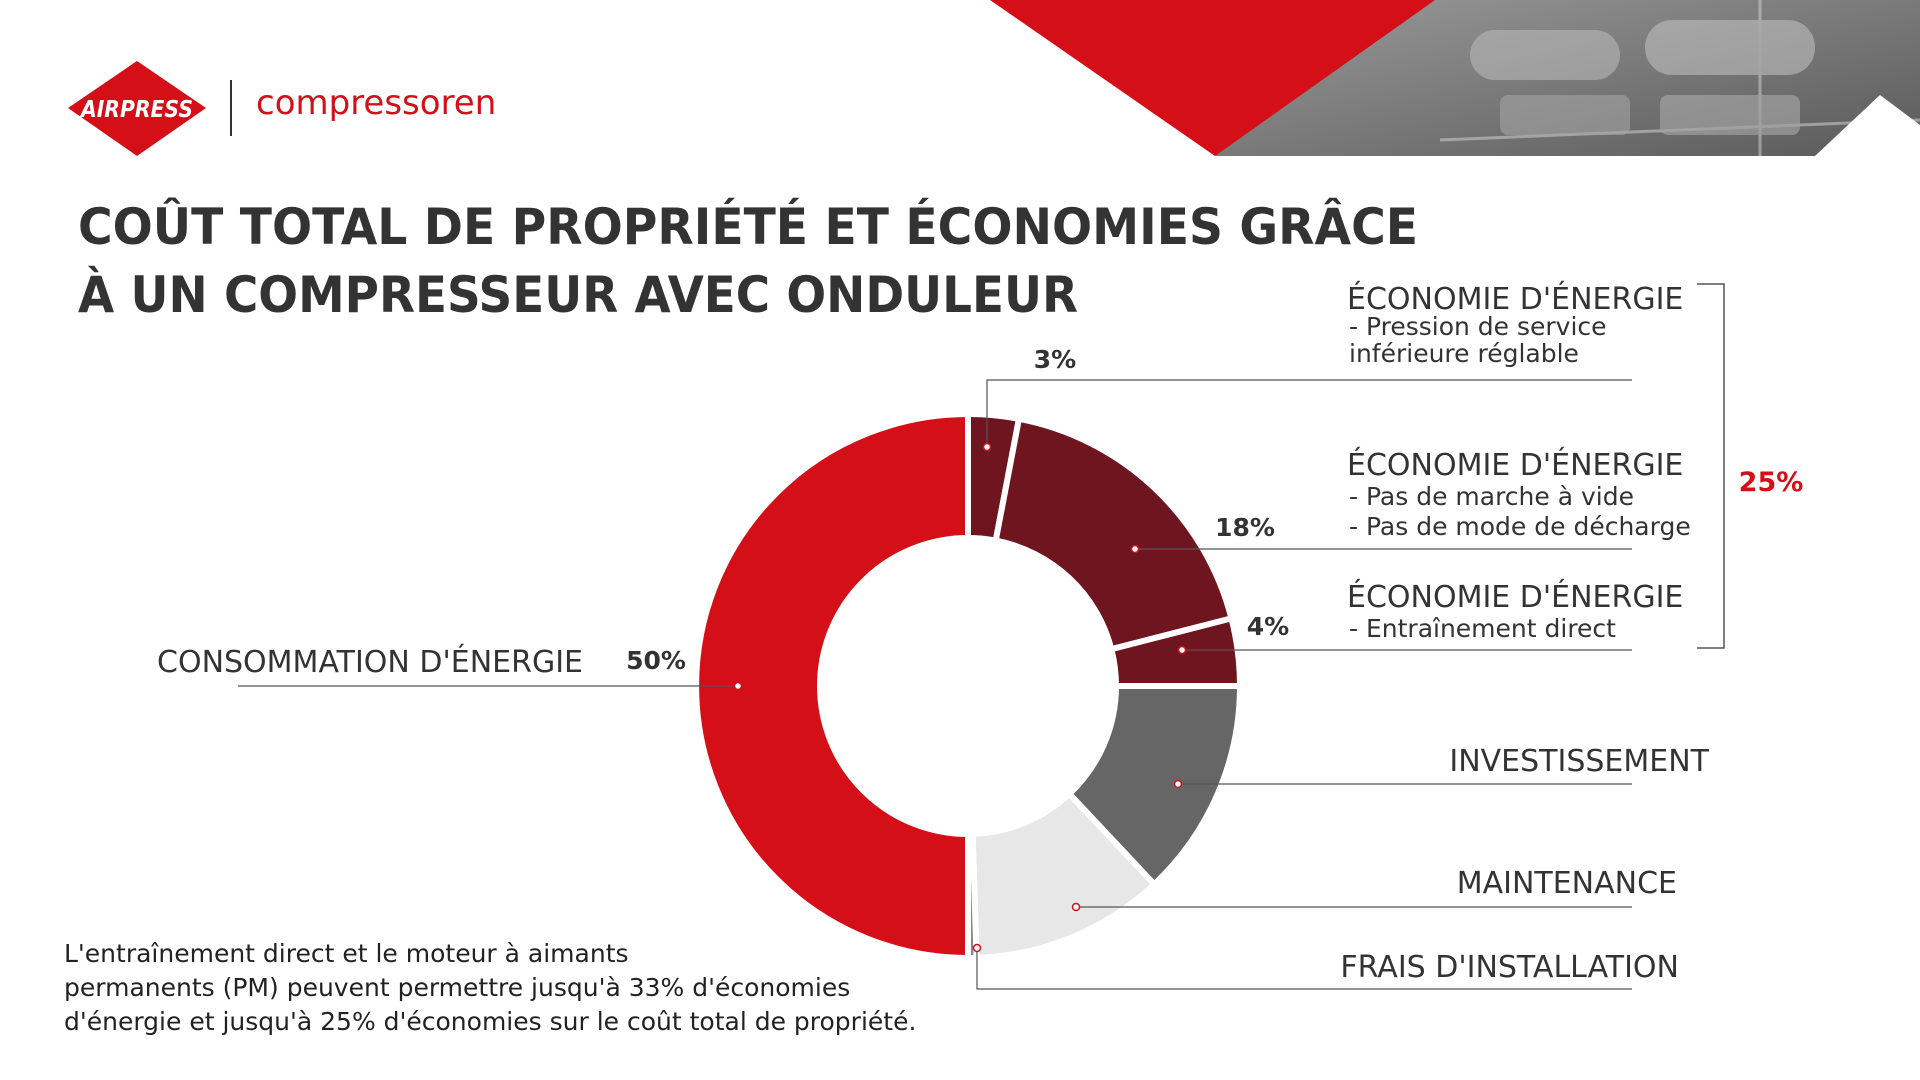 This screenshot has height=1080, width=1920. I want to click on label-s1-title: ÉCONOMIE D'ÉNERGIE, so click(1515, 299).